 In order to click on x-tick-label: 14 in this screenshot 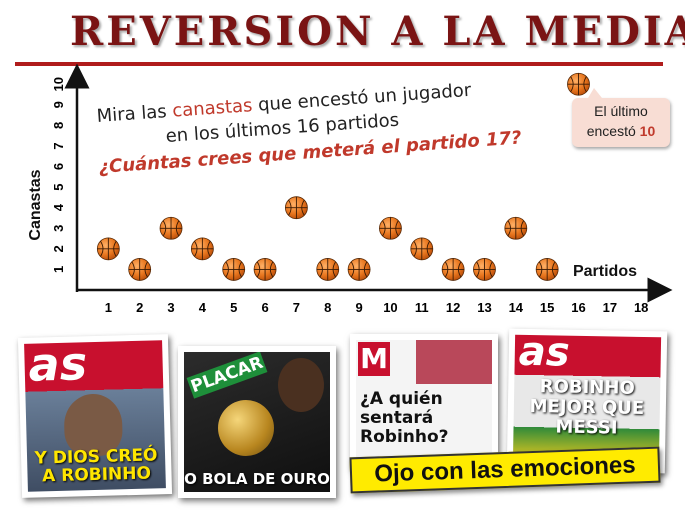, I will do `click(516, 307)`.